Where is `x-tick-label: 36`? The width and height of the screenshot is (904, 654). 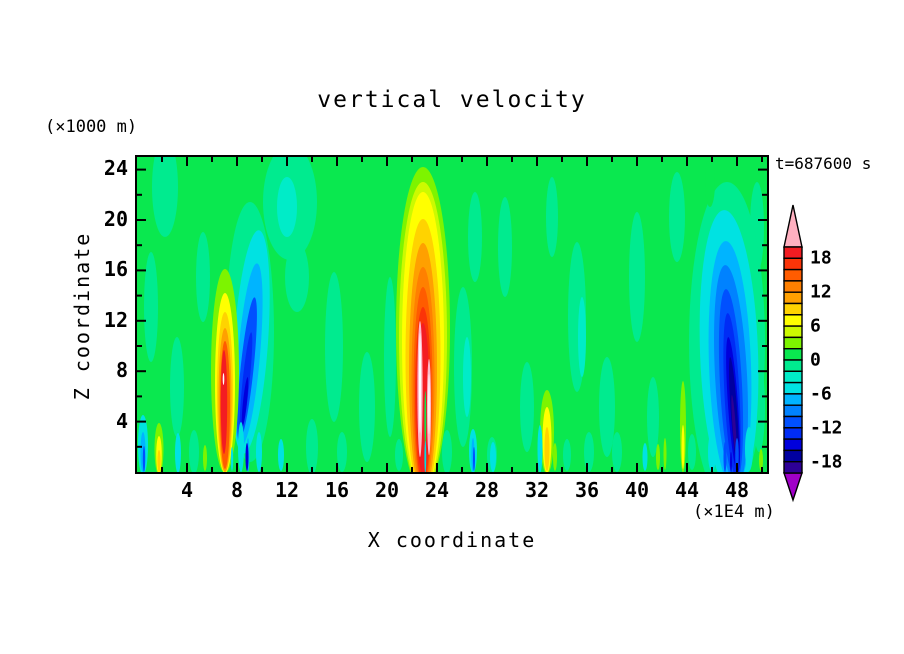
x-tick-label: 36 is located at coordinates (587, 490).